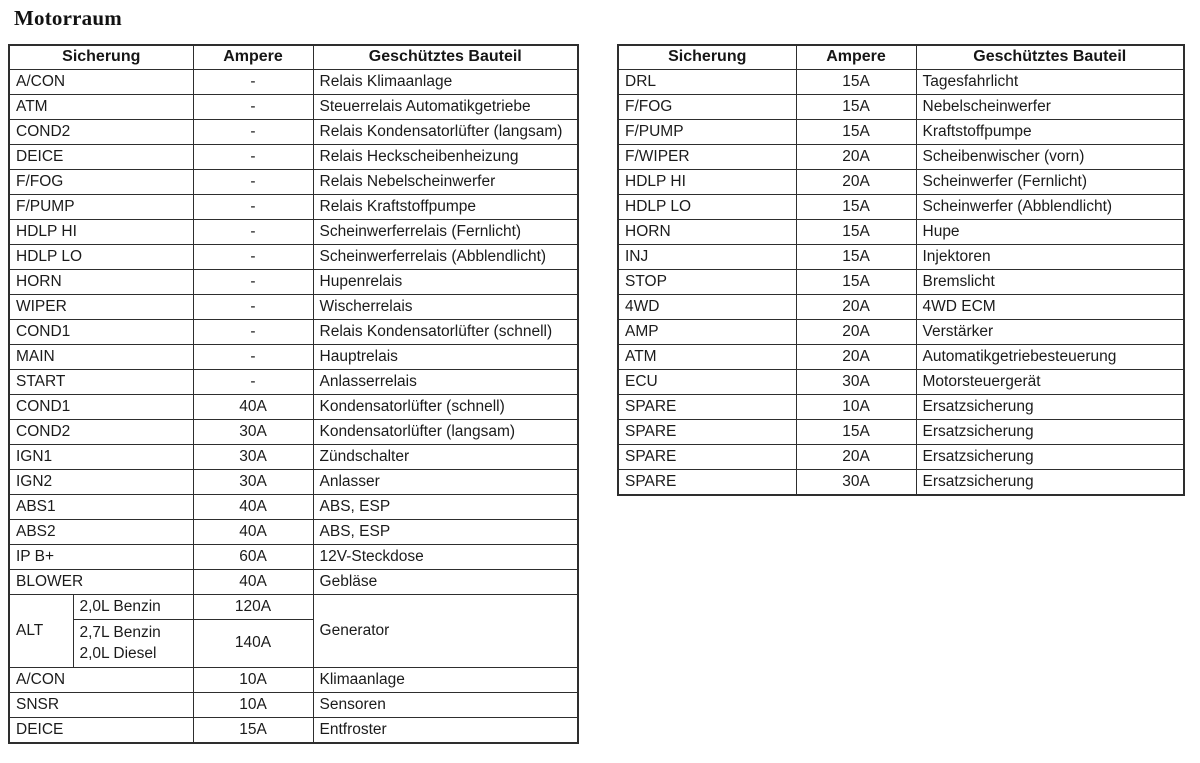  What do you see at coordinates (445, 581) in the screenshot?
I see `component-cell: Gebläse` at bounding box center [445, 581].